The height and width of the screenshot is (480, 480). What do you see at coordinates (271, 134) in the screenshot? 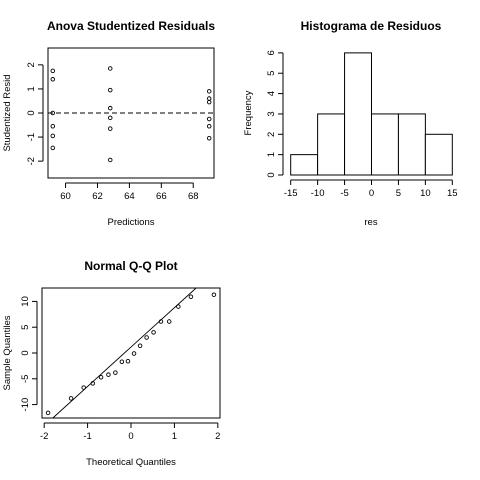
I see `histogram-y-tick-label: 2` at bounding box center [271, 134].